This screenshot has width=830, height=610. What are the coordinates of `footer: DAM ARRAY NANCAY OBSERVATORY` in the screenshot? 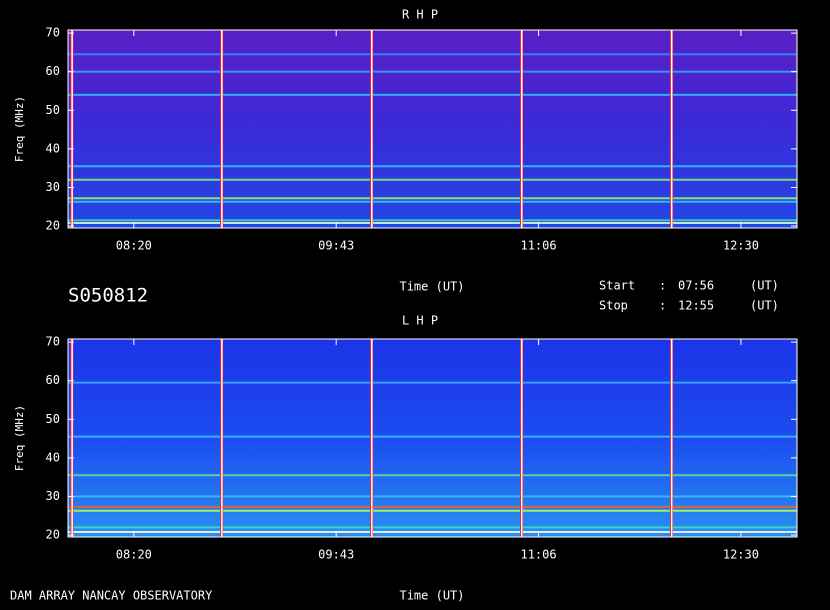 It's located at (111, 596).